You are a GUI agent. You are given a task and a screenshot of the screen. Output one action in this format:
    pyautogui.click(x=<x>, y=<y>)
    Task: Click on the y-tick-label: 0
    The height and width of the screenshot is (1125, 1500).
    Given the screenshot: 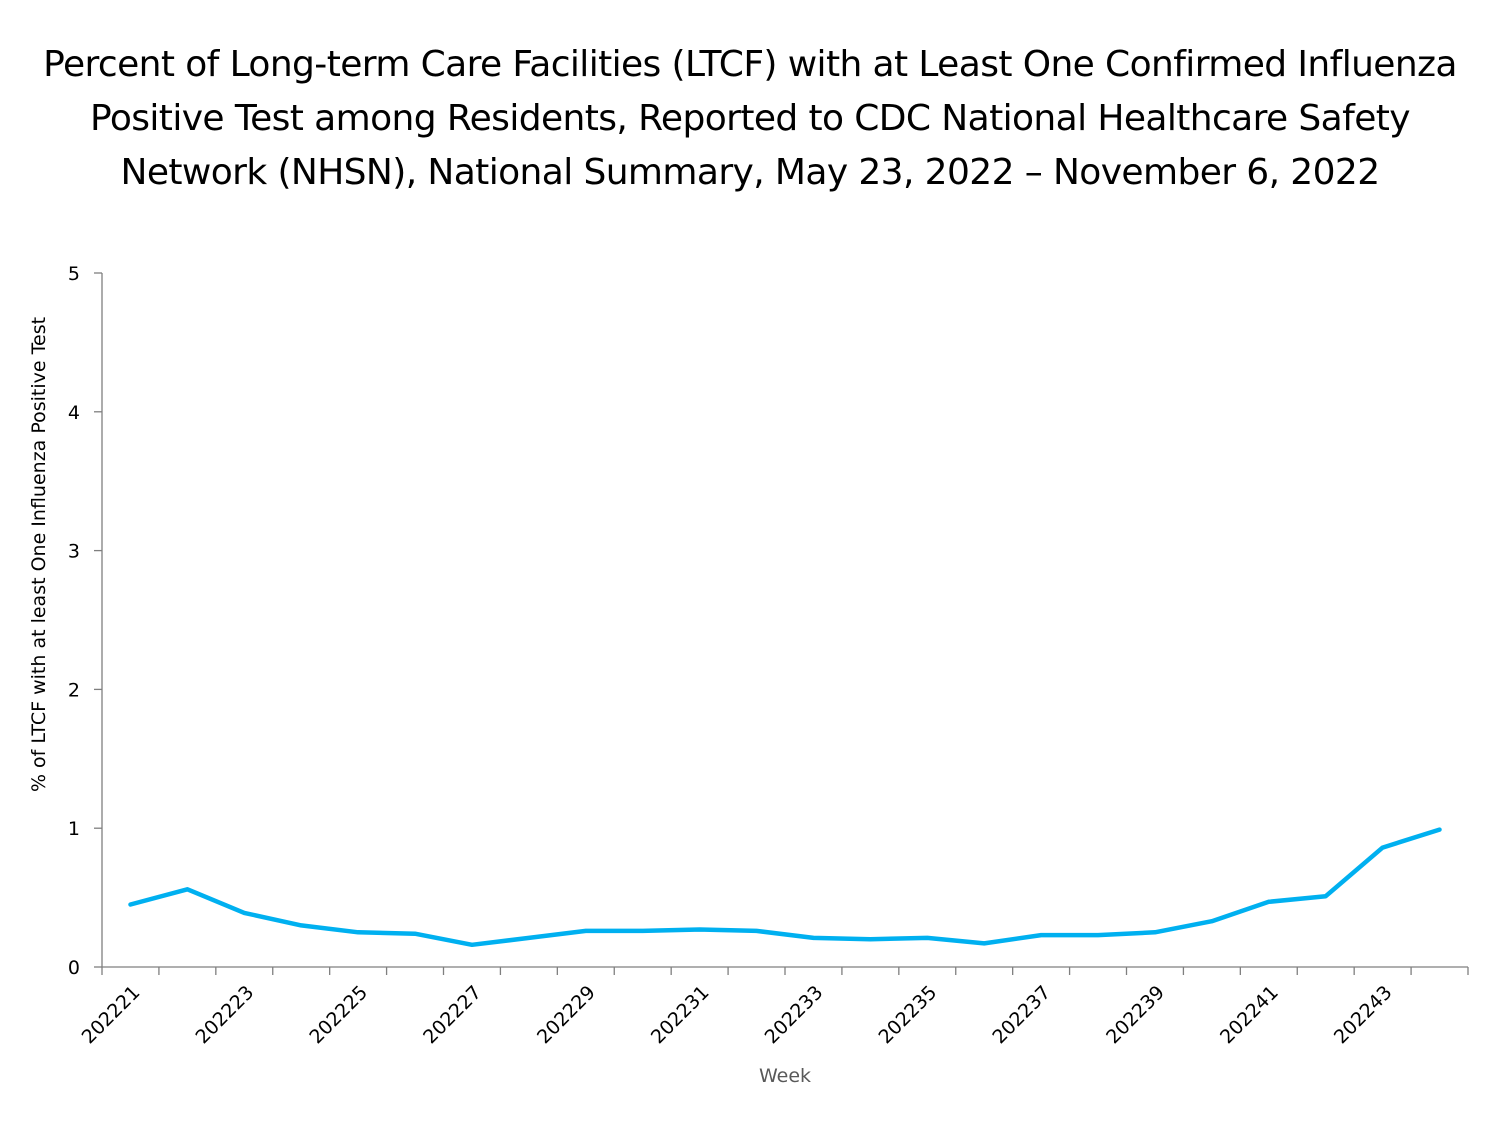 What is the action you would take?
    pyautogui.click(x=74, y=968)
    